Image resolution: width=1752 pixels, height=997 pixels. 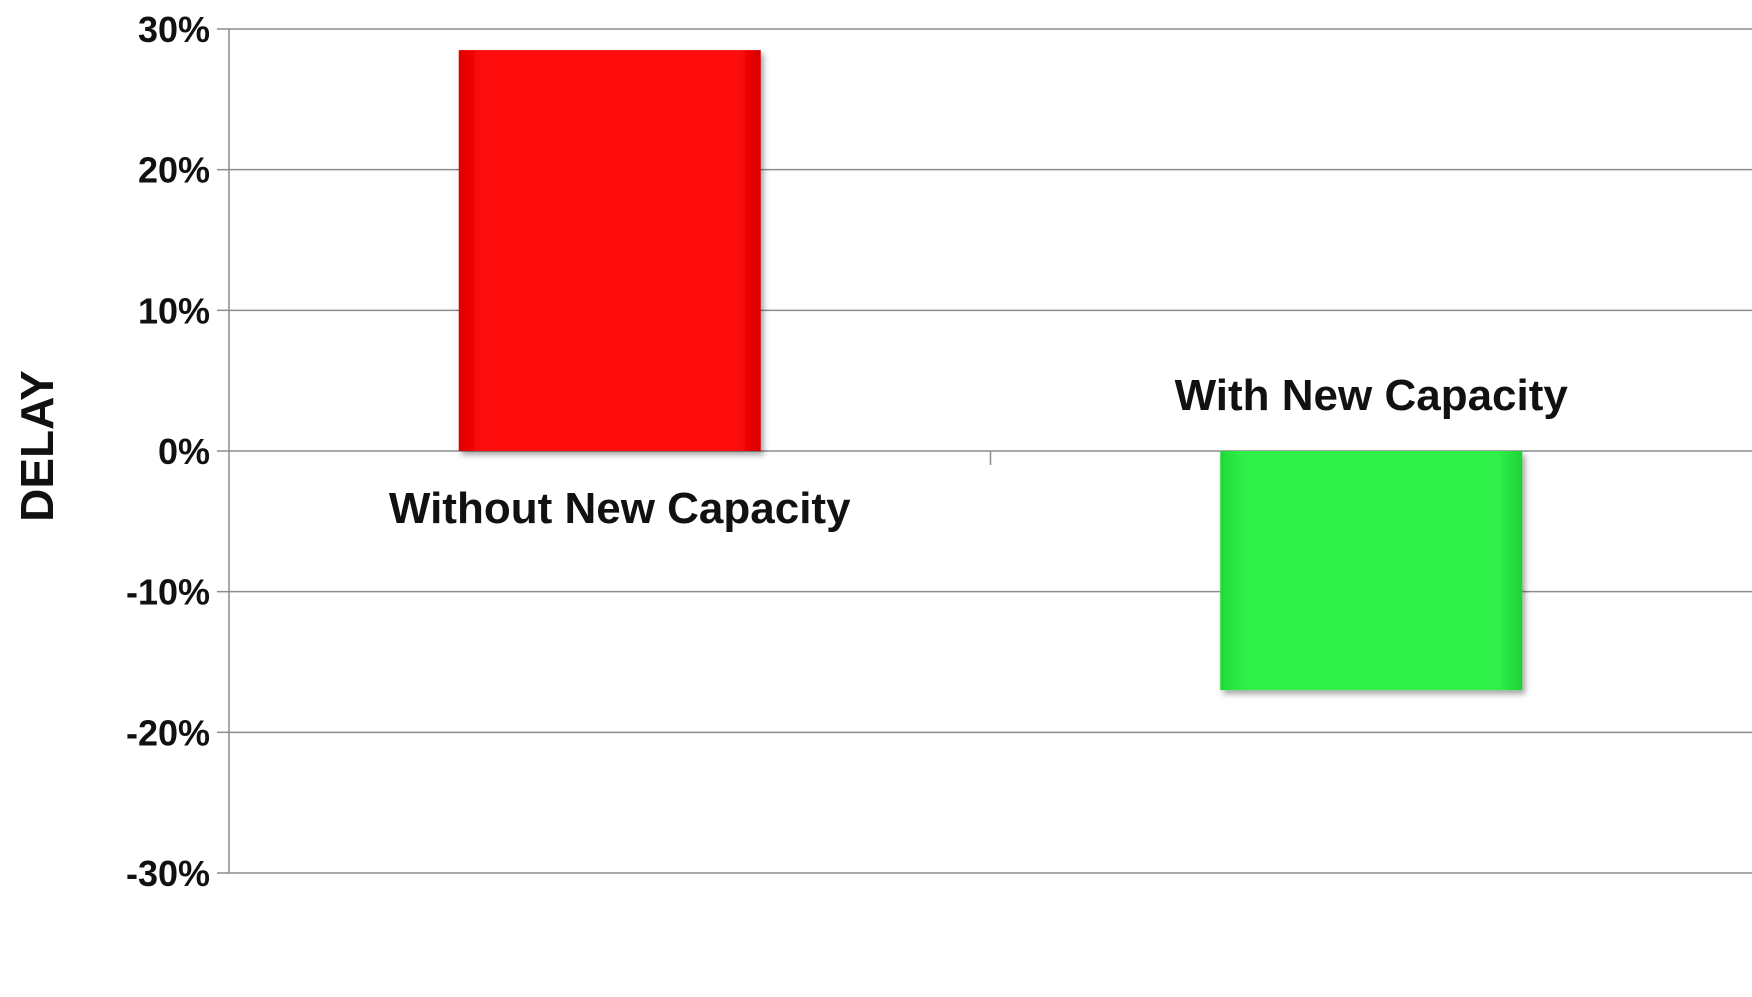 What do you see at coordinates (168, 732) in the screenshot?
I see `y-tick-label: -20%` at bounding box center [168, 732].